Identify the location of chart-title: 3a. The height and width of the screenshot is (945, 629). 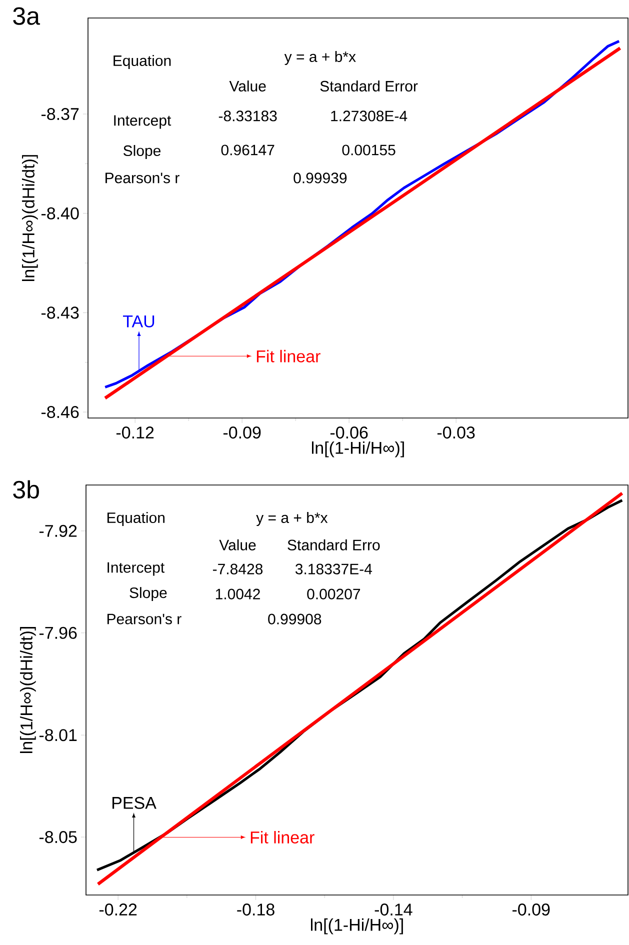
(26, 16).